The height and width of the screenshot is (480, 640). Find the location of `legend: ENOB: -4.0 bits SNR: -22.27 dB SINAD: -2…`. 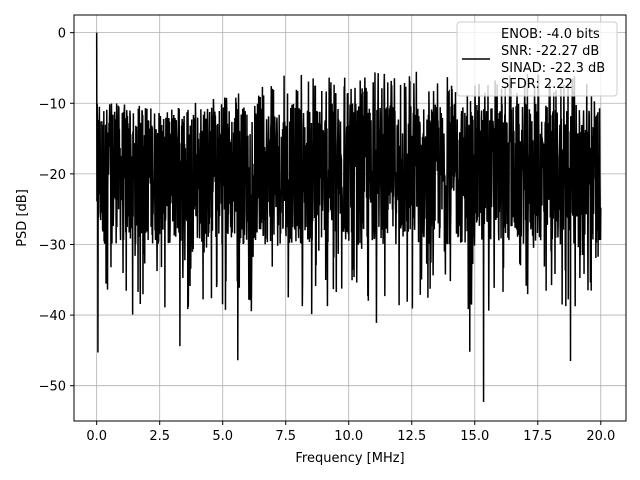

legend: ENOB: -4.0 bits SNR: -22.27 dB SINAD: -2… is located at coordinates (537, 59).